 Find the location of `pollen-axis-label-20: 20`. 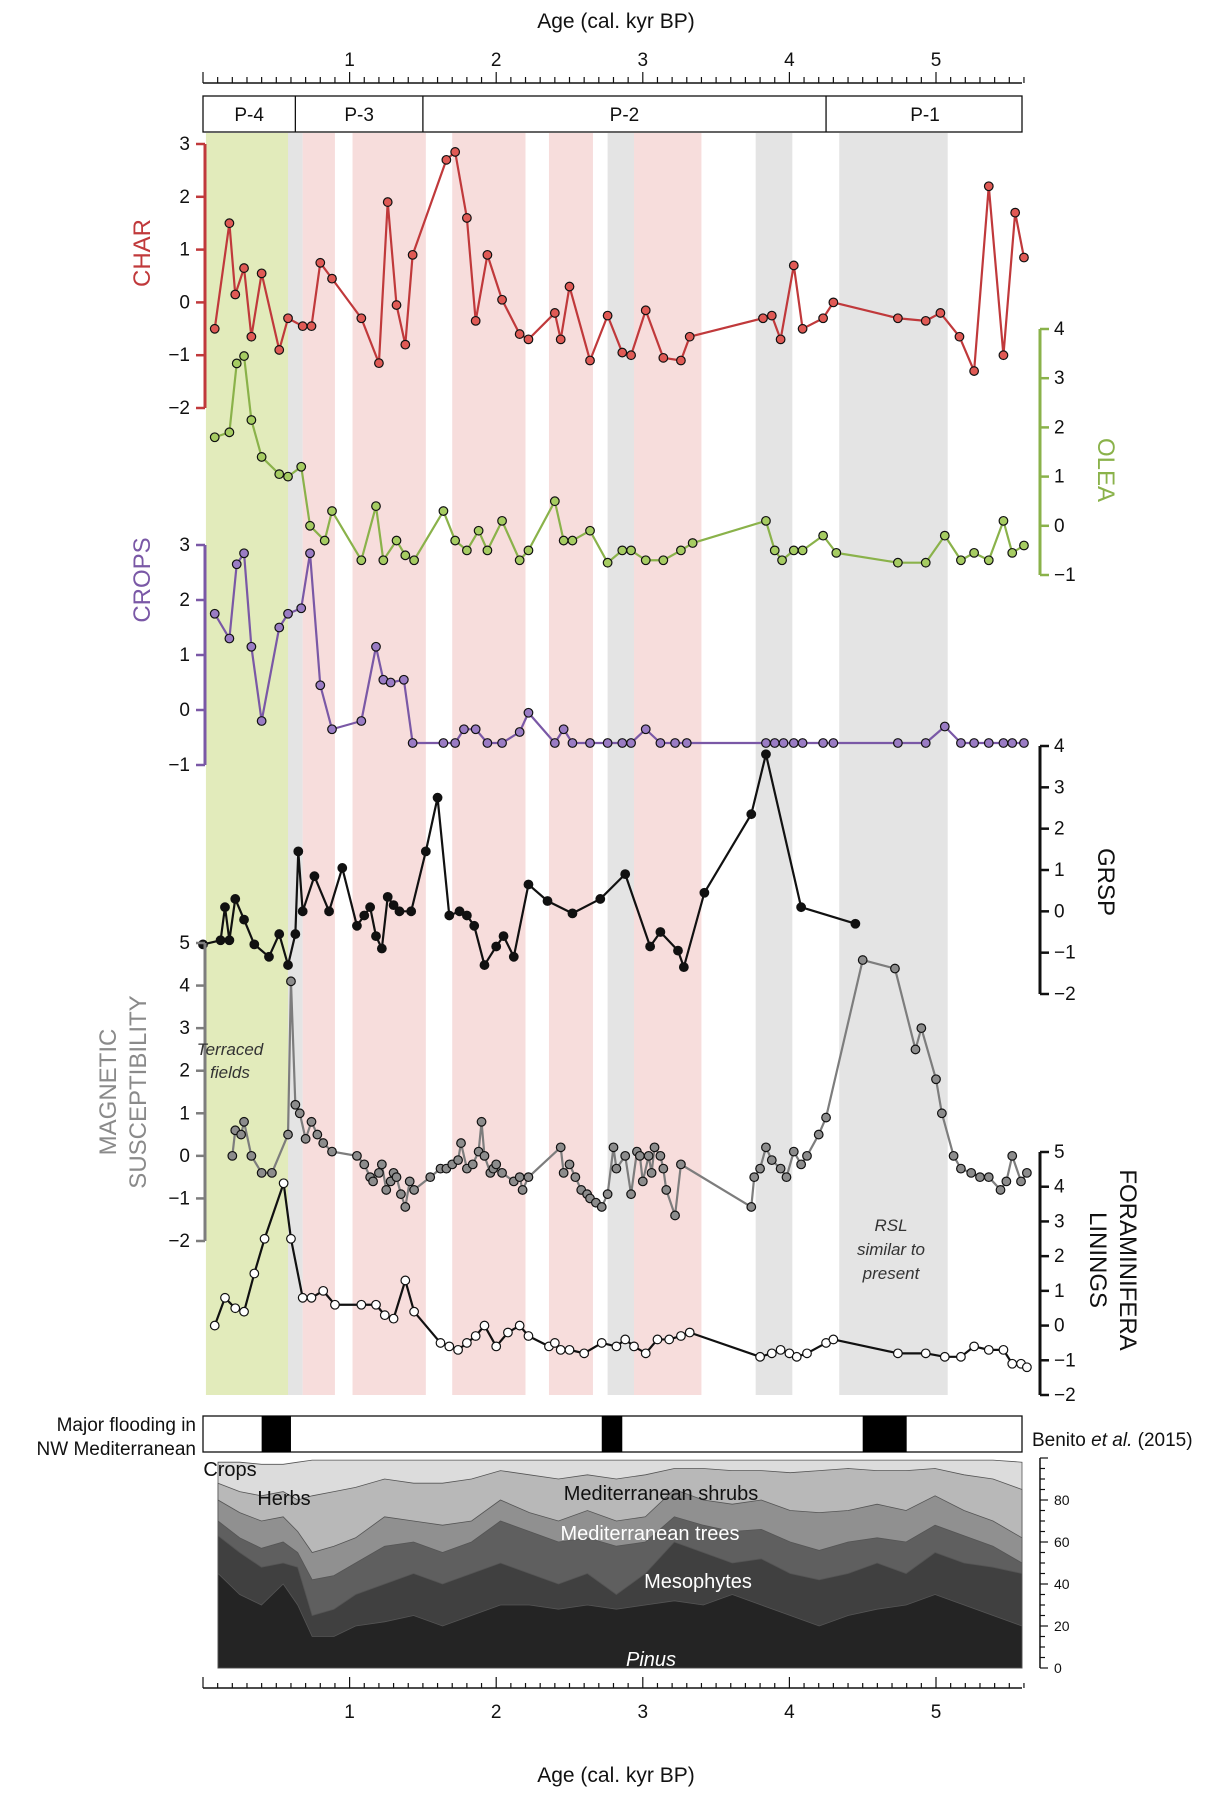

pollen-axis-label-20: 20 is located at coordinates (1062, 1626).